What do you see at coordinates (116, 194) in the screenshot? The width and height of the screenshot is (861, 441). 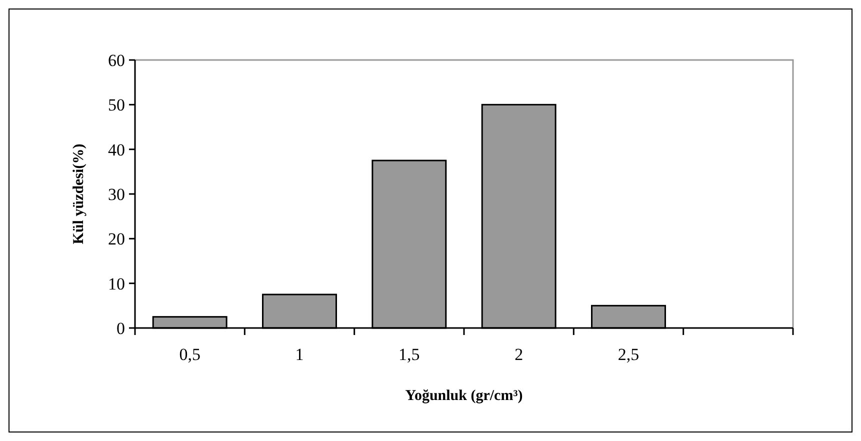 I see `y-tick-label: 30` at bounding box center [116, 194].